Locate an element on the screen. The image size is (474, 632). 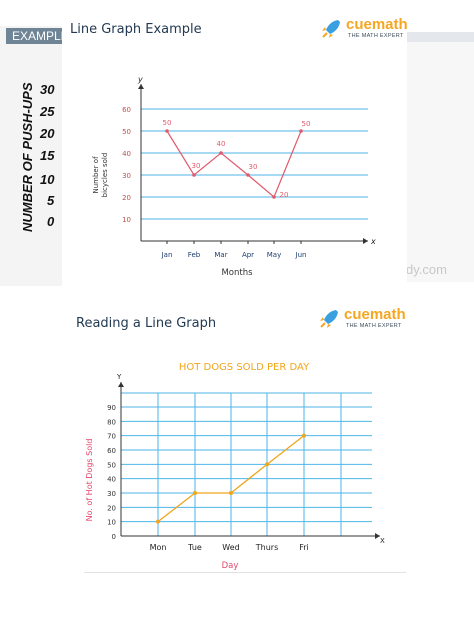
background-tick: 0 is located at coordinates (51, 221).